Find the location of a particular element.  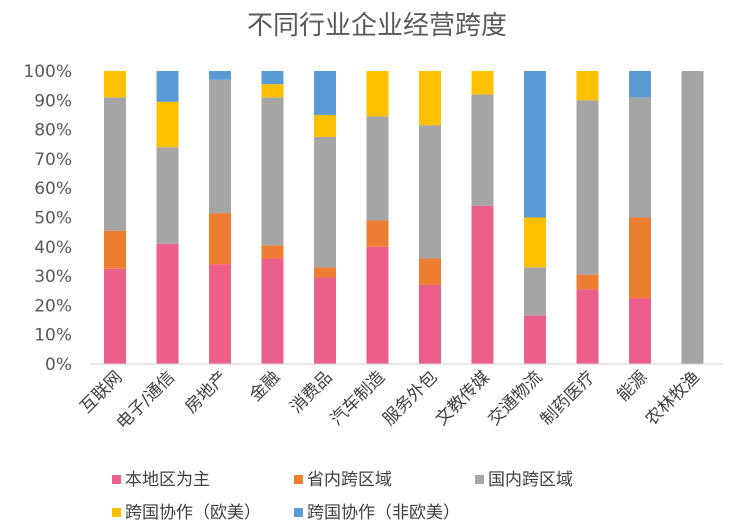

legend-label: 本地区为主 is located at coordinates (167, 480).